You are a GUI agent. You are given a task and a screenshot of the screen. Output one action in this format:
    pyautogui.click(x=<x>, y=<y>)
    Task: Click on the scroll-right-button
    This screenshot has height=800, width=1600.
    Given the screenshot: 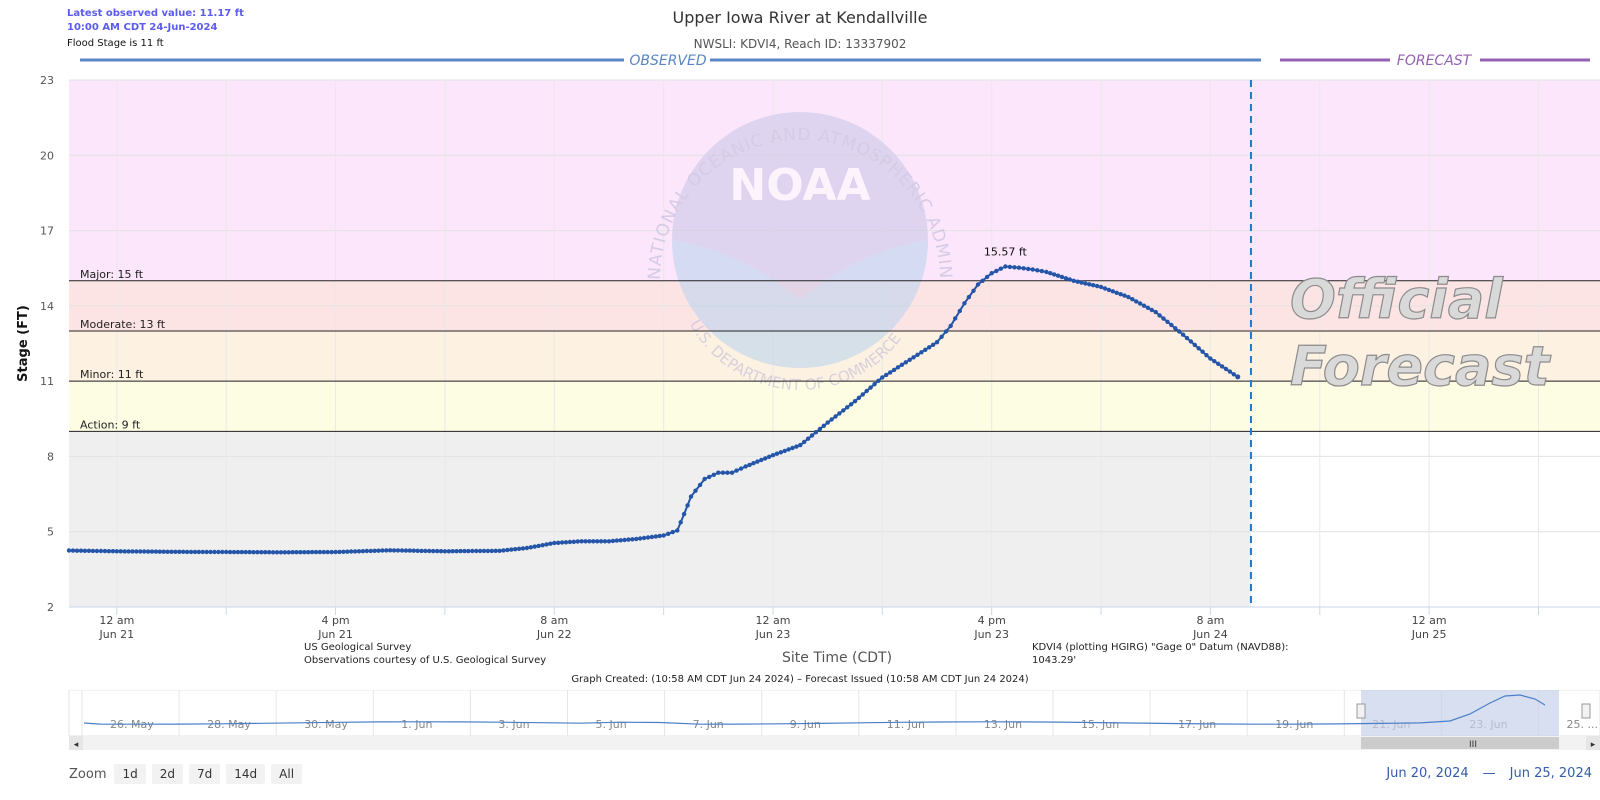 What is the action you would take?
    pyautogui.click(x=1593, y=743)
    